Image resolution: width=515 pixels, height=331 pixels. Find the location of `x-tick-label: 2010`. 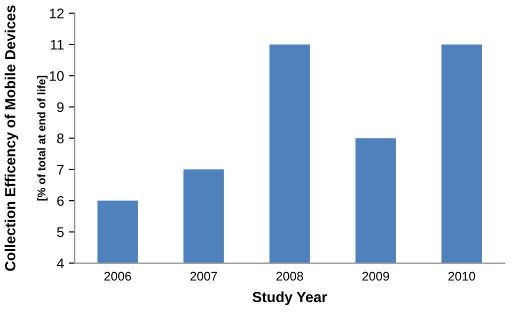

x-tick-label: 2010 is located at coordinates (462, 276).